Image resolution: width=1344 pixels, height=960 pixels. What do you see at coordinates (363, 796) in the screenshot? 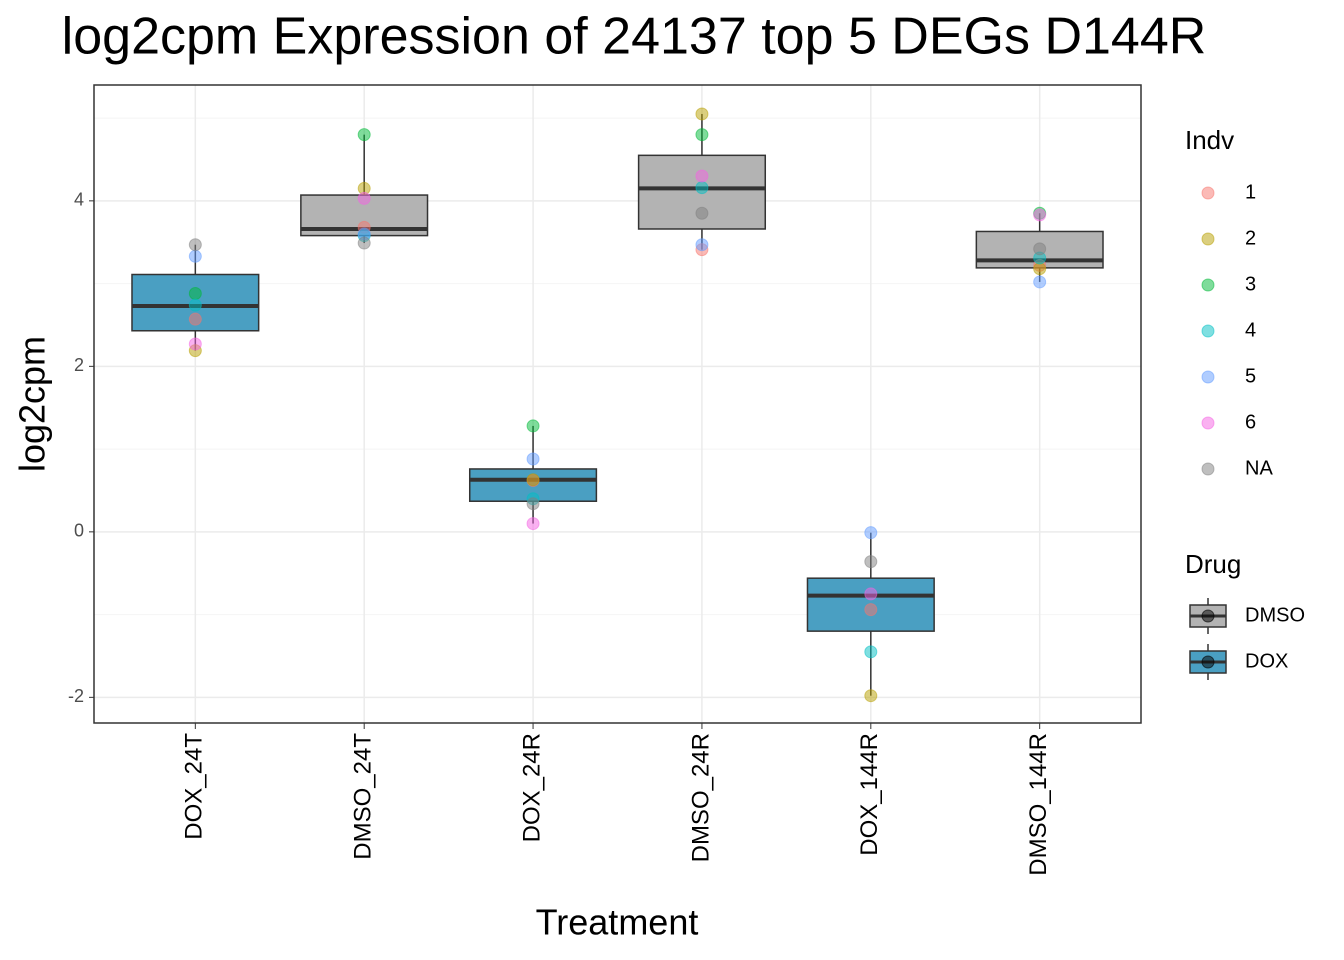
I see `x-tick-label: DMSO_24T` at bounding box center [363, 796].